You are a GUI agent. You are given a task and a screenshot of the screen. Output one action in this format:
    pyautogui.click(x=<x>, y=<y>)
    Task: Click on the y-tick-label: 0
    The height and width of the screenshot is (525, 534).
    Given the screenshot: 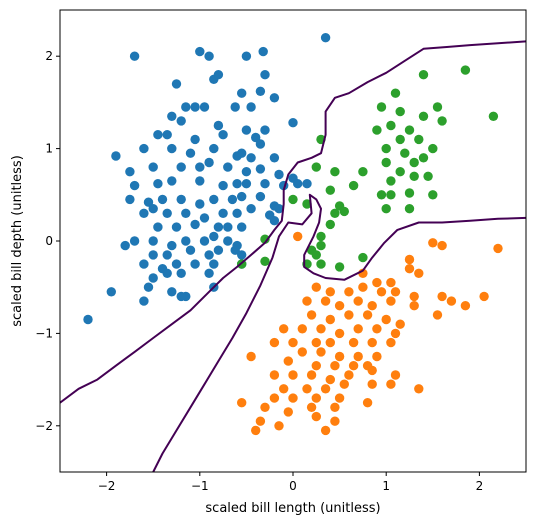 What is the action you would take?
    pyautogui.click(x=49, y=241)
    